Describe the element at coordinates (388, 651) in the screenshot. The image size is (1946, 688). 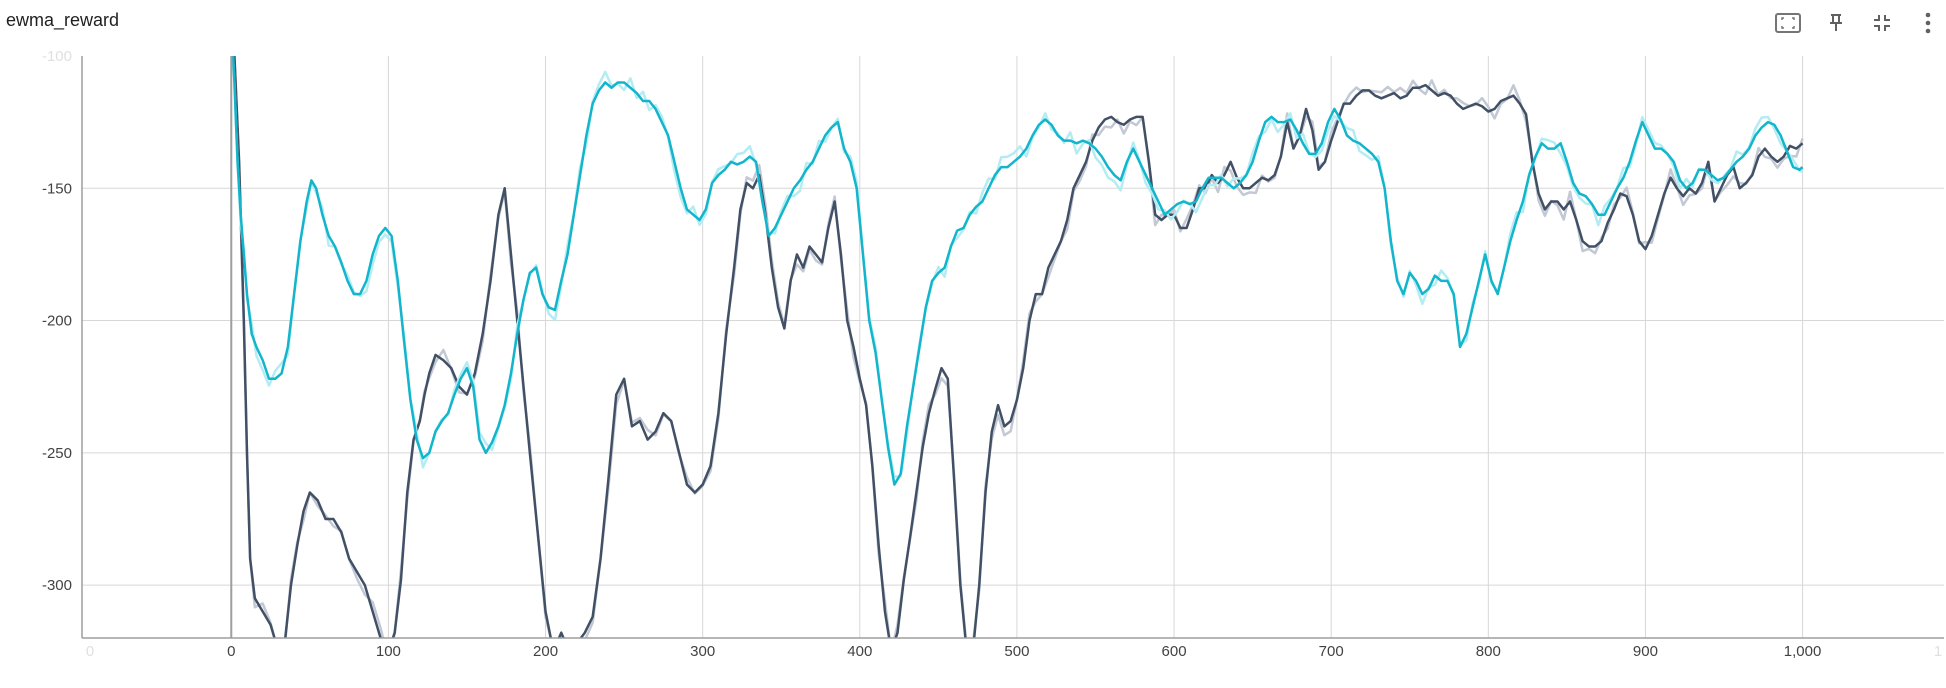
I see `x-tick-label: 100` at that location.